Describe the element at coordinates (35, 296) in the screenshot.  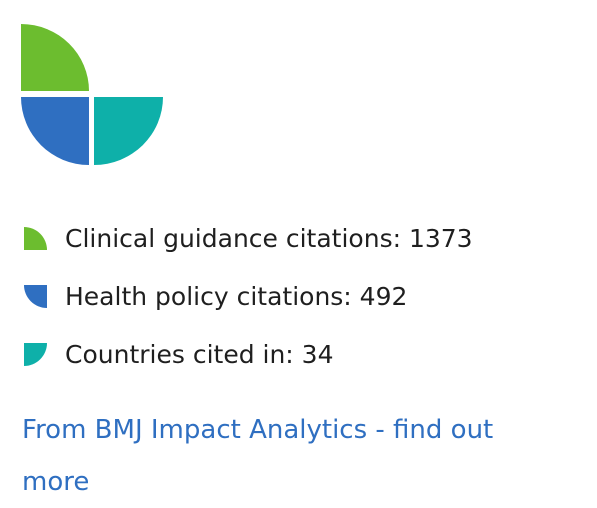
I see `blue-quarter-icon` at that location.